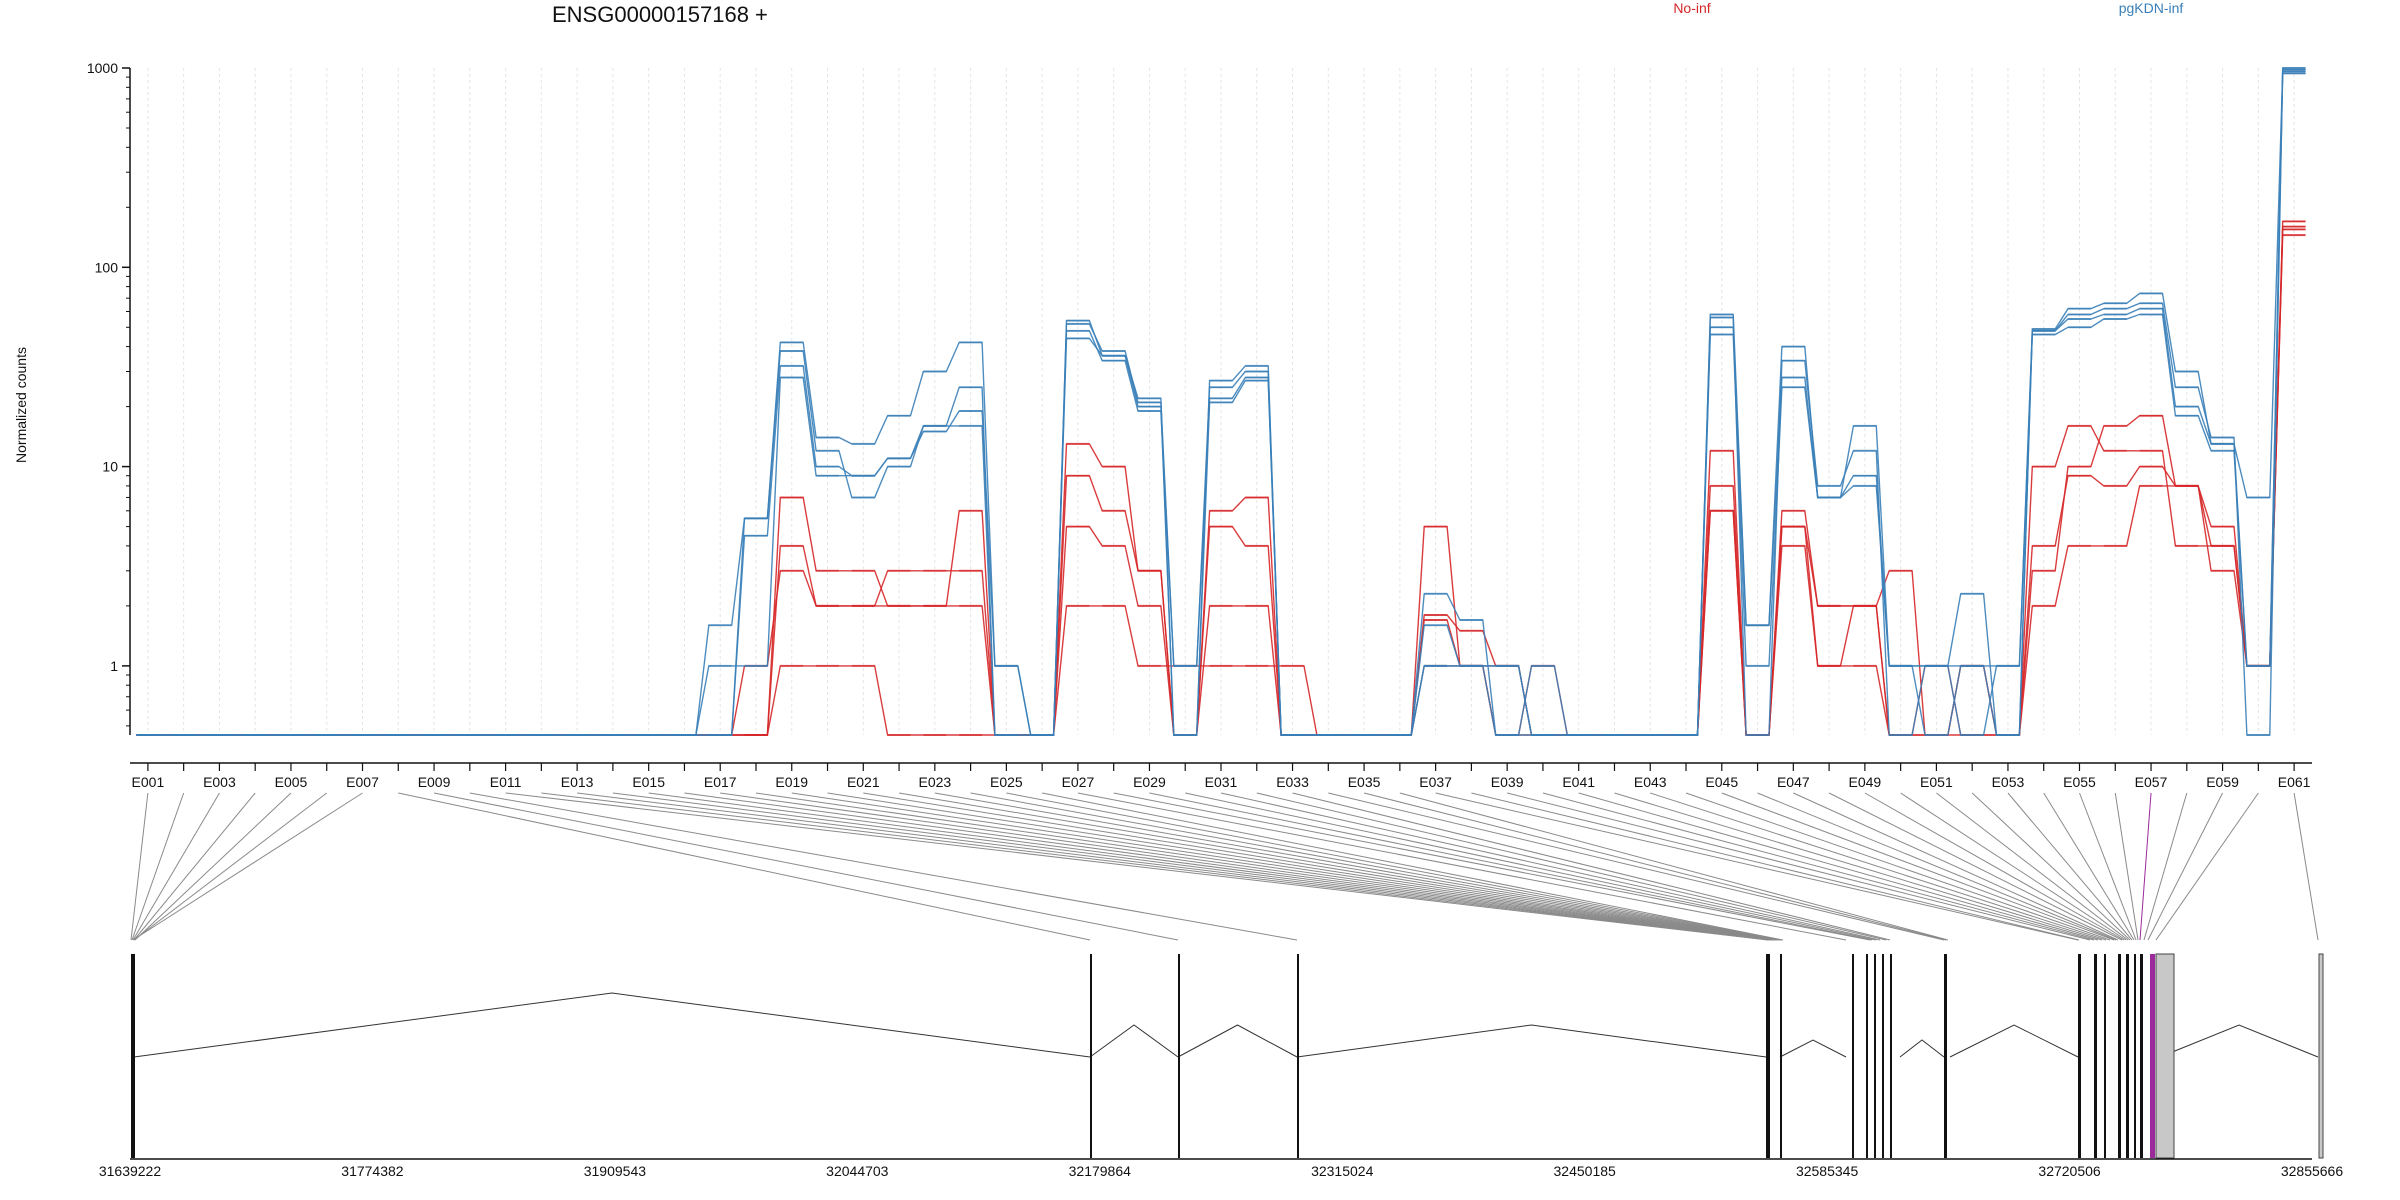  I want to click on x-tick-label: E019, so click(791, 782).